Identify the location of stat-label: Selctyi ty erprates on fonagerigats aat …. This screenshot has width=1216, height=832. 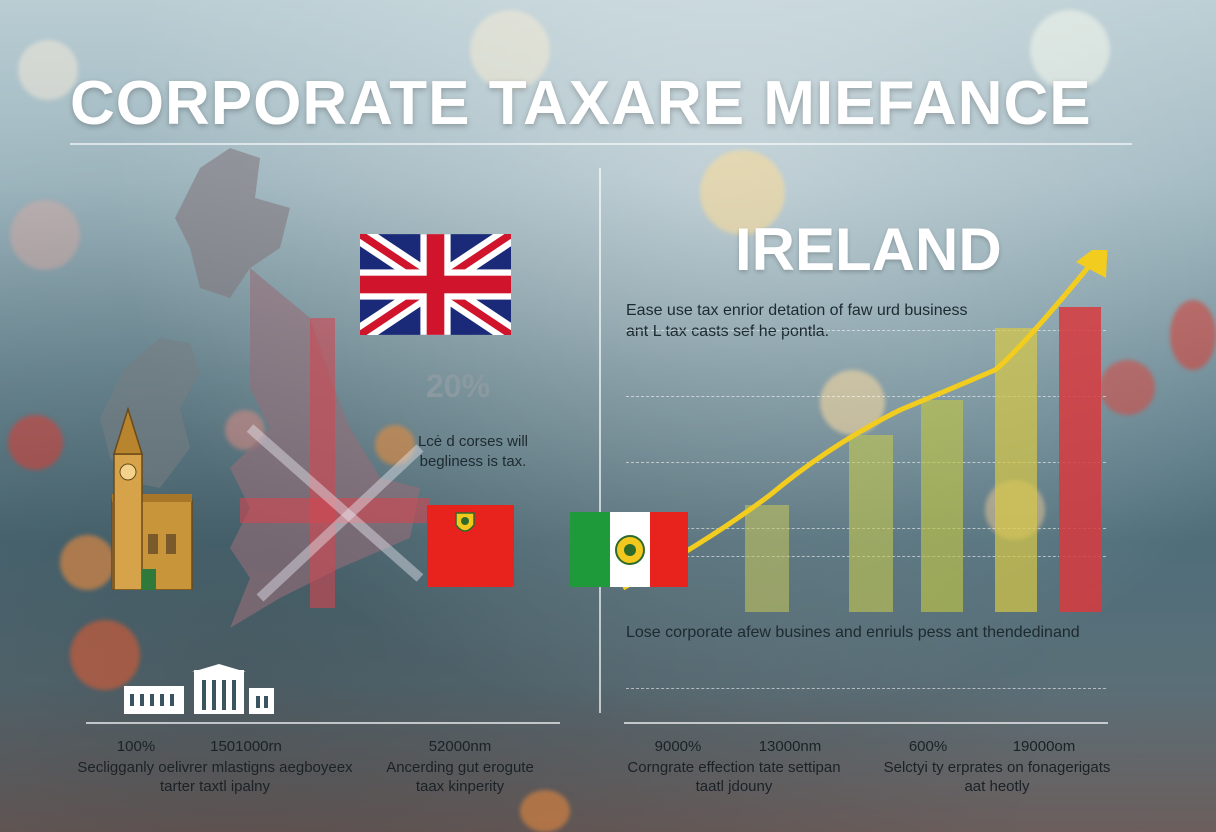
(997, 777).